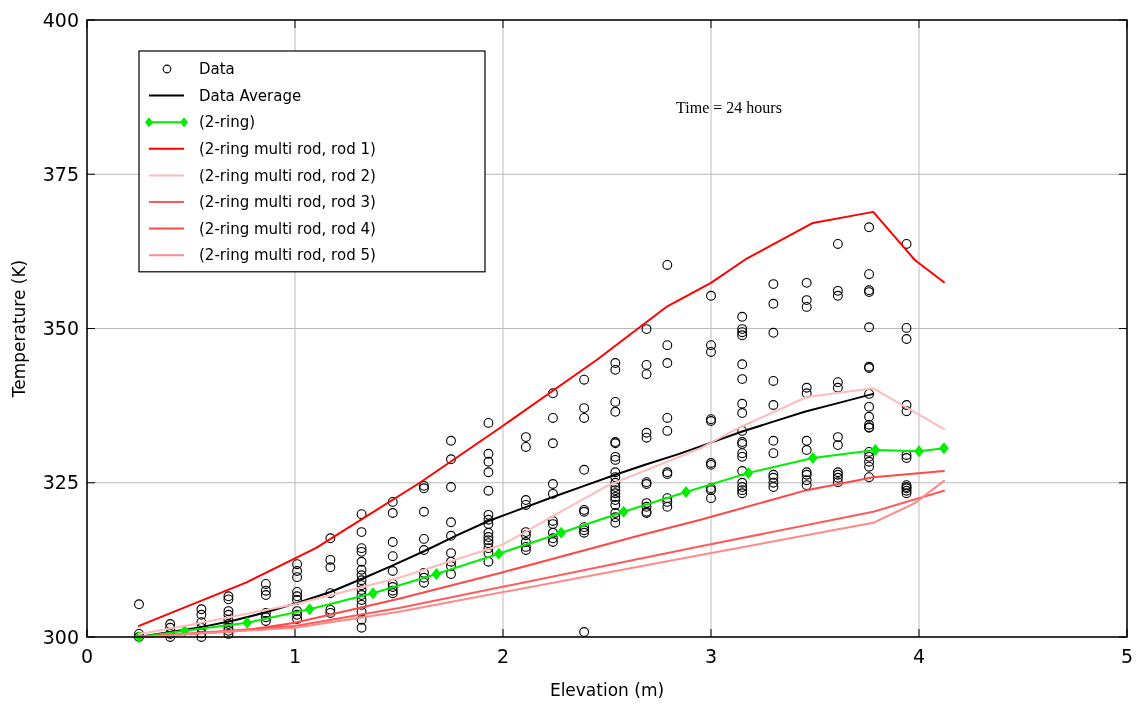 This screenshot has height=704, width=1138. What do you see at coordinates (19, 329) in the screenshot?
I see `y-axis-title: Temperature (K)` at bounding box center [19, 329].